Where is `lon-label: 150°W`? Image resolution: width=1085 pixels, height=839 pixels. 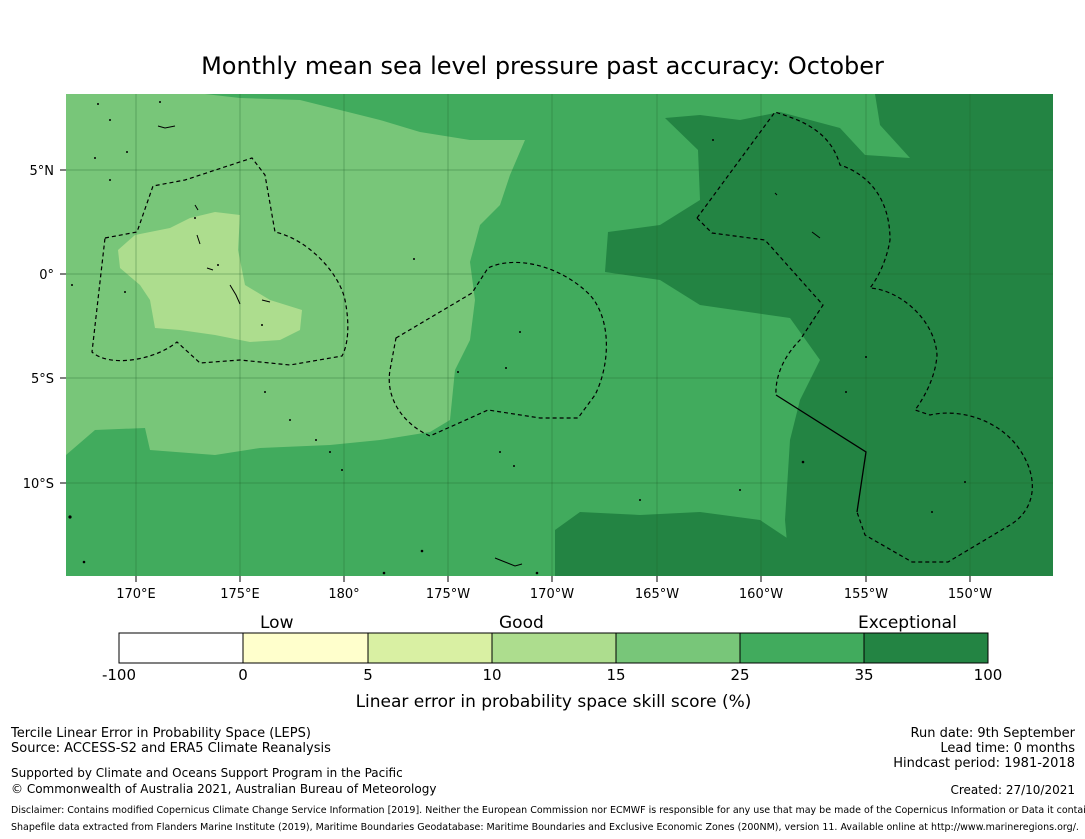
lon-label: 150°W is located at coordinates (970, 594).